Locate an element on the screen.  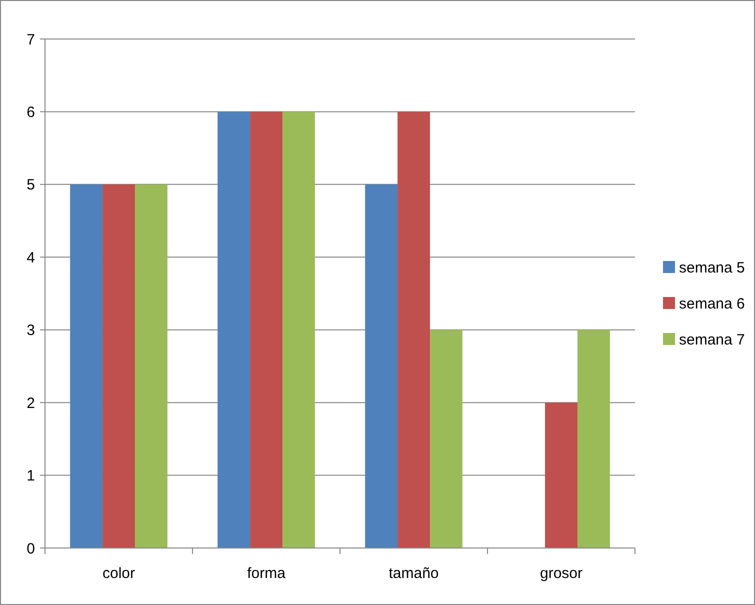
x-tick-label: forma is located at coordinates (266, 573).